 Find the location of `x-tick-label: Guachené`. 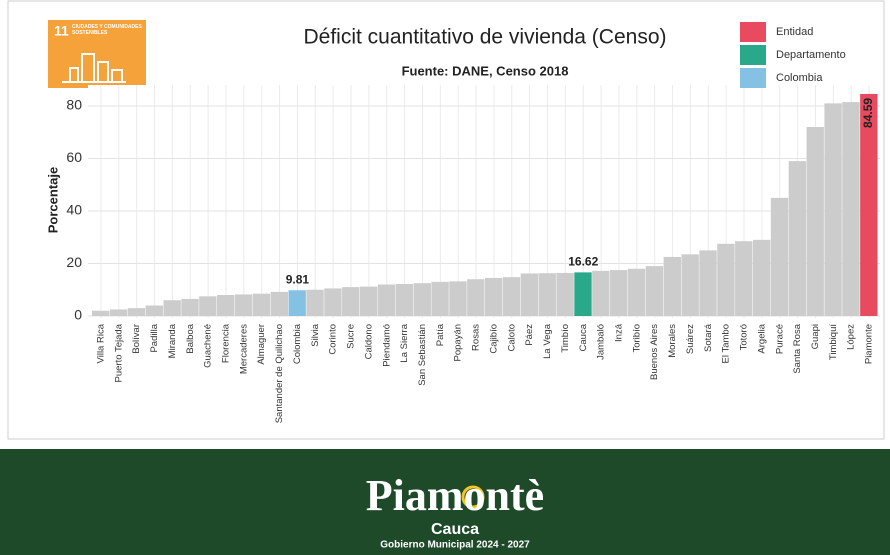

x-tick-label: Guachené is located at coordinates (208, 346).